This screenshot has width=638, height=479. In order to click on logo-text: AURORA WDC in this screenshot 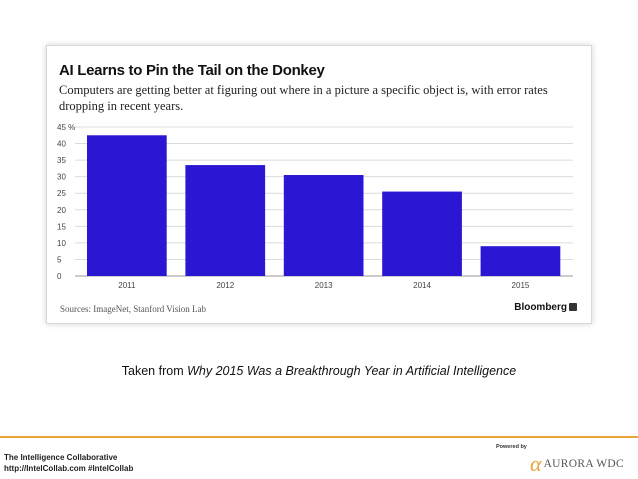, I will do `click(583, 464)`.